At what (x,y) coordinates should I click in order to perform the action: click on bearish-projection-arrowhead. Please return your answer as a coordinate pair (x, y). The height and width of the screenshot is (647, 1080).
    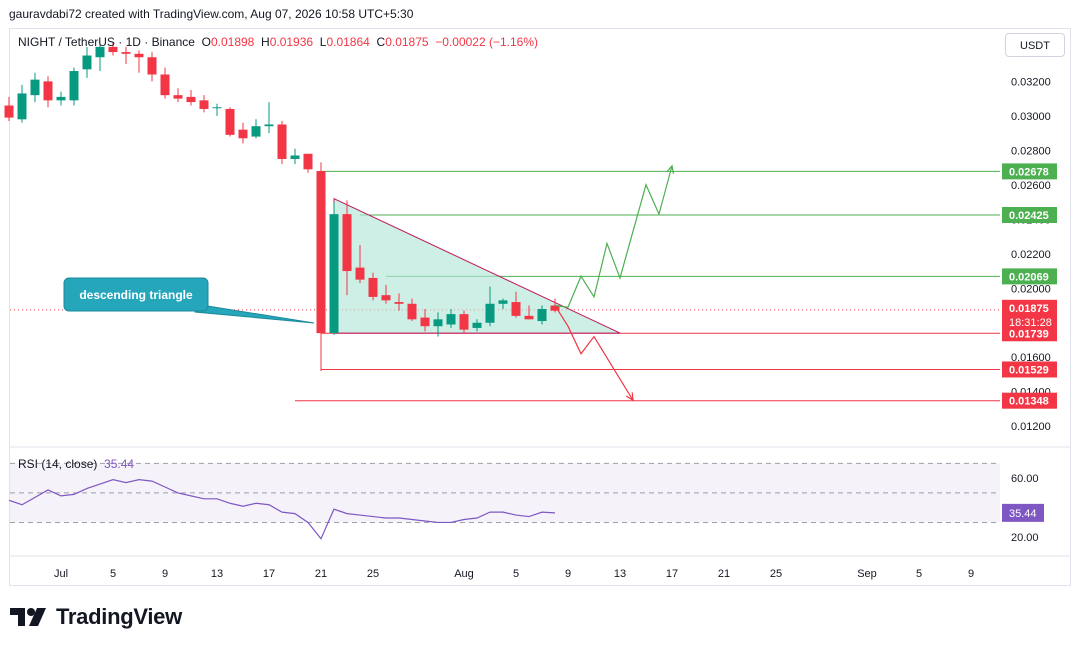
    Looking at the image, I should click on (629, 397).